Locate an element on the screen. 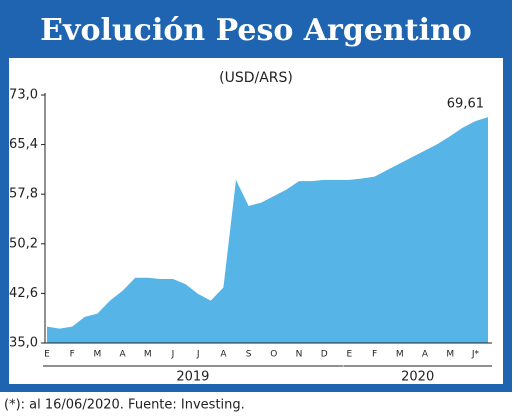  y-tick-label: 57,8 is located at coordinates (23, 194).